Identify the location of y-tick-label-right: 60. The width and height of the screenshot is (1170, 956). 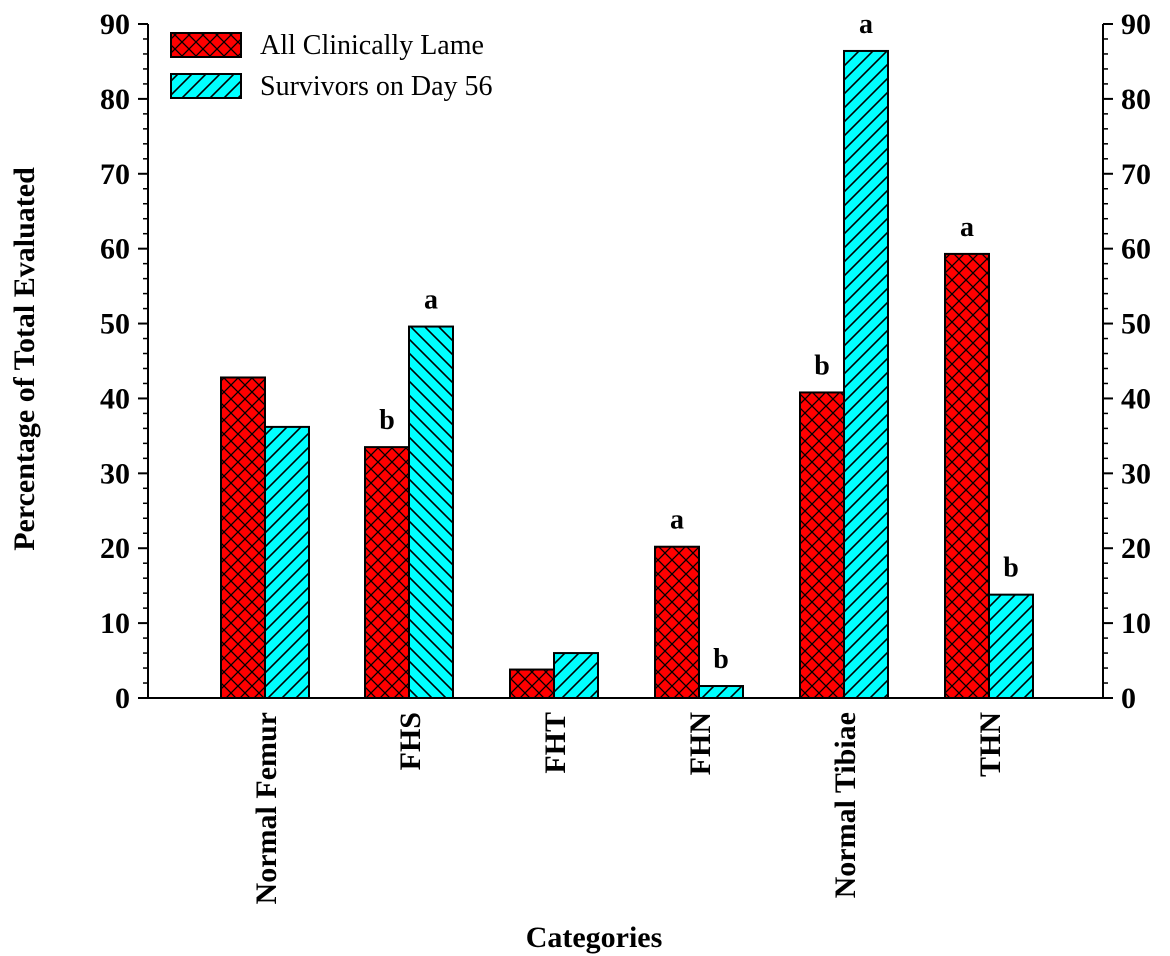
(1136, 249).